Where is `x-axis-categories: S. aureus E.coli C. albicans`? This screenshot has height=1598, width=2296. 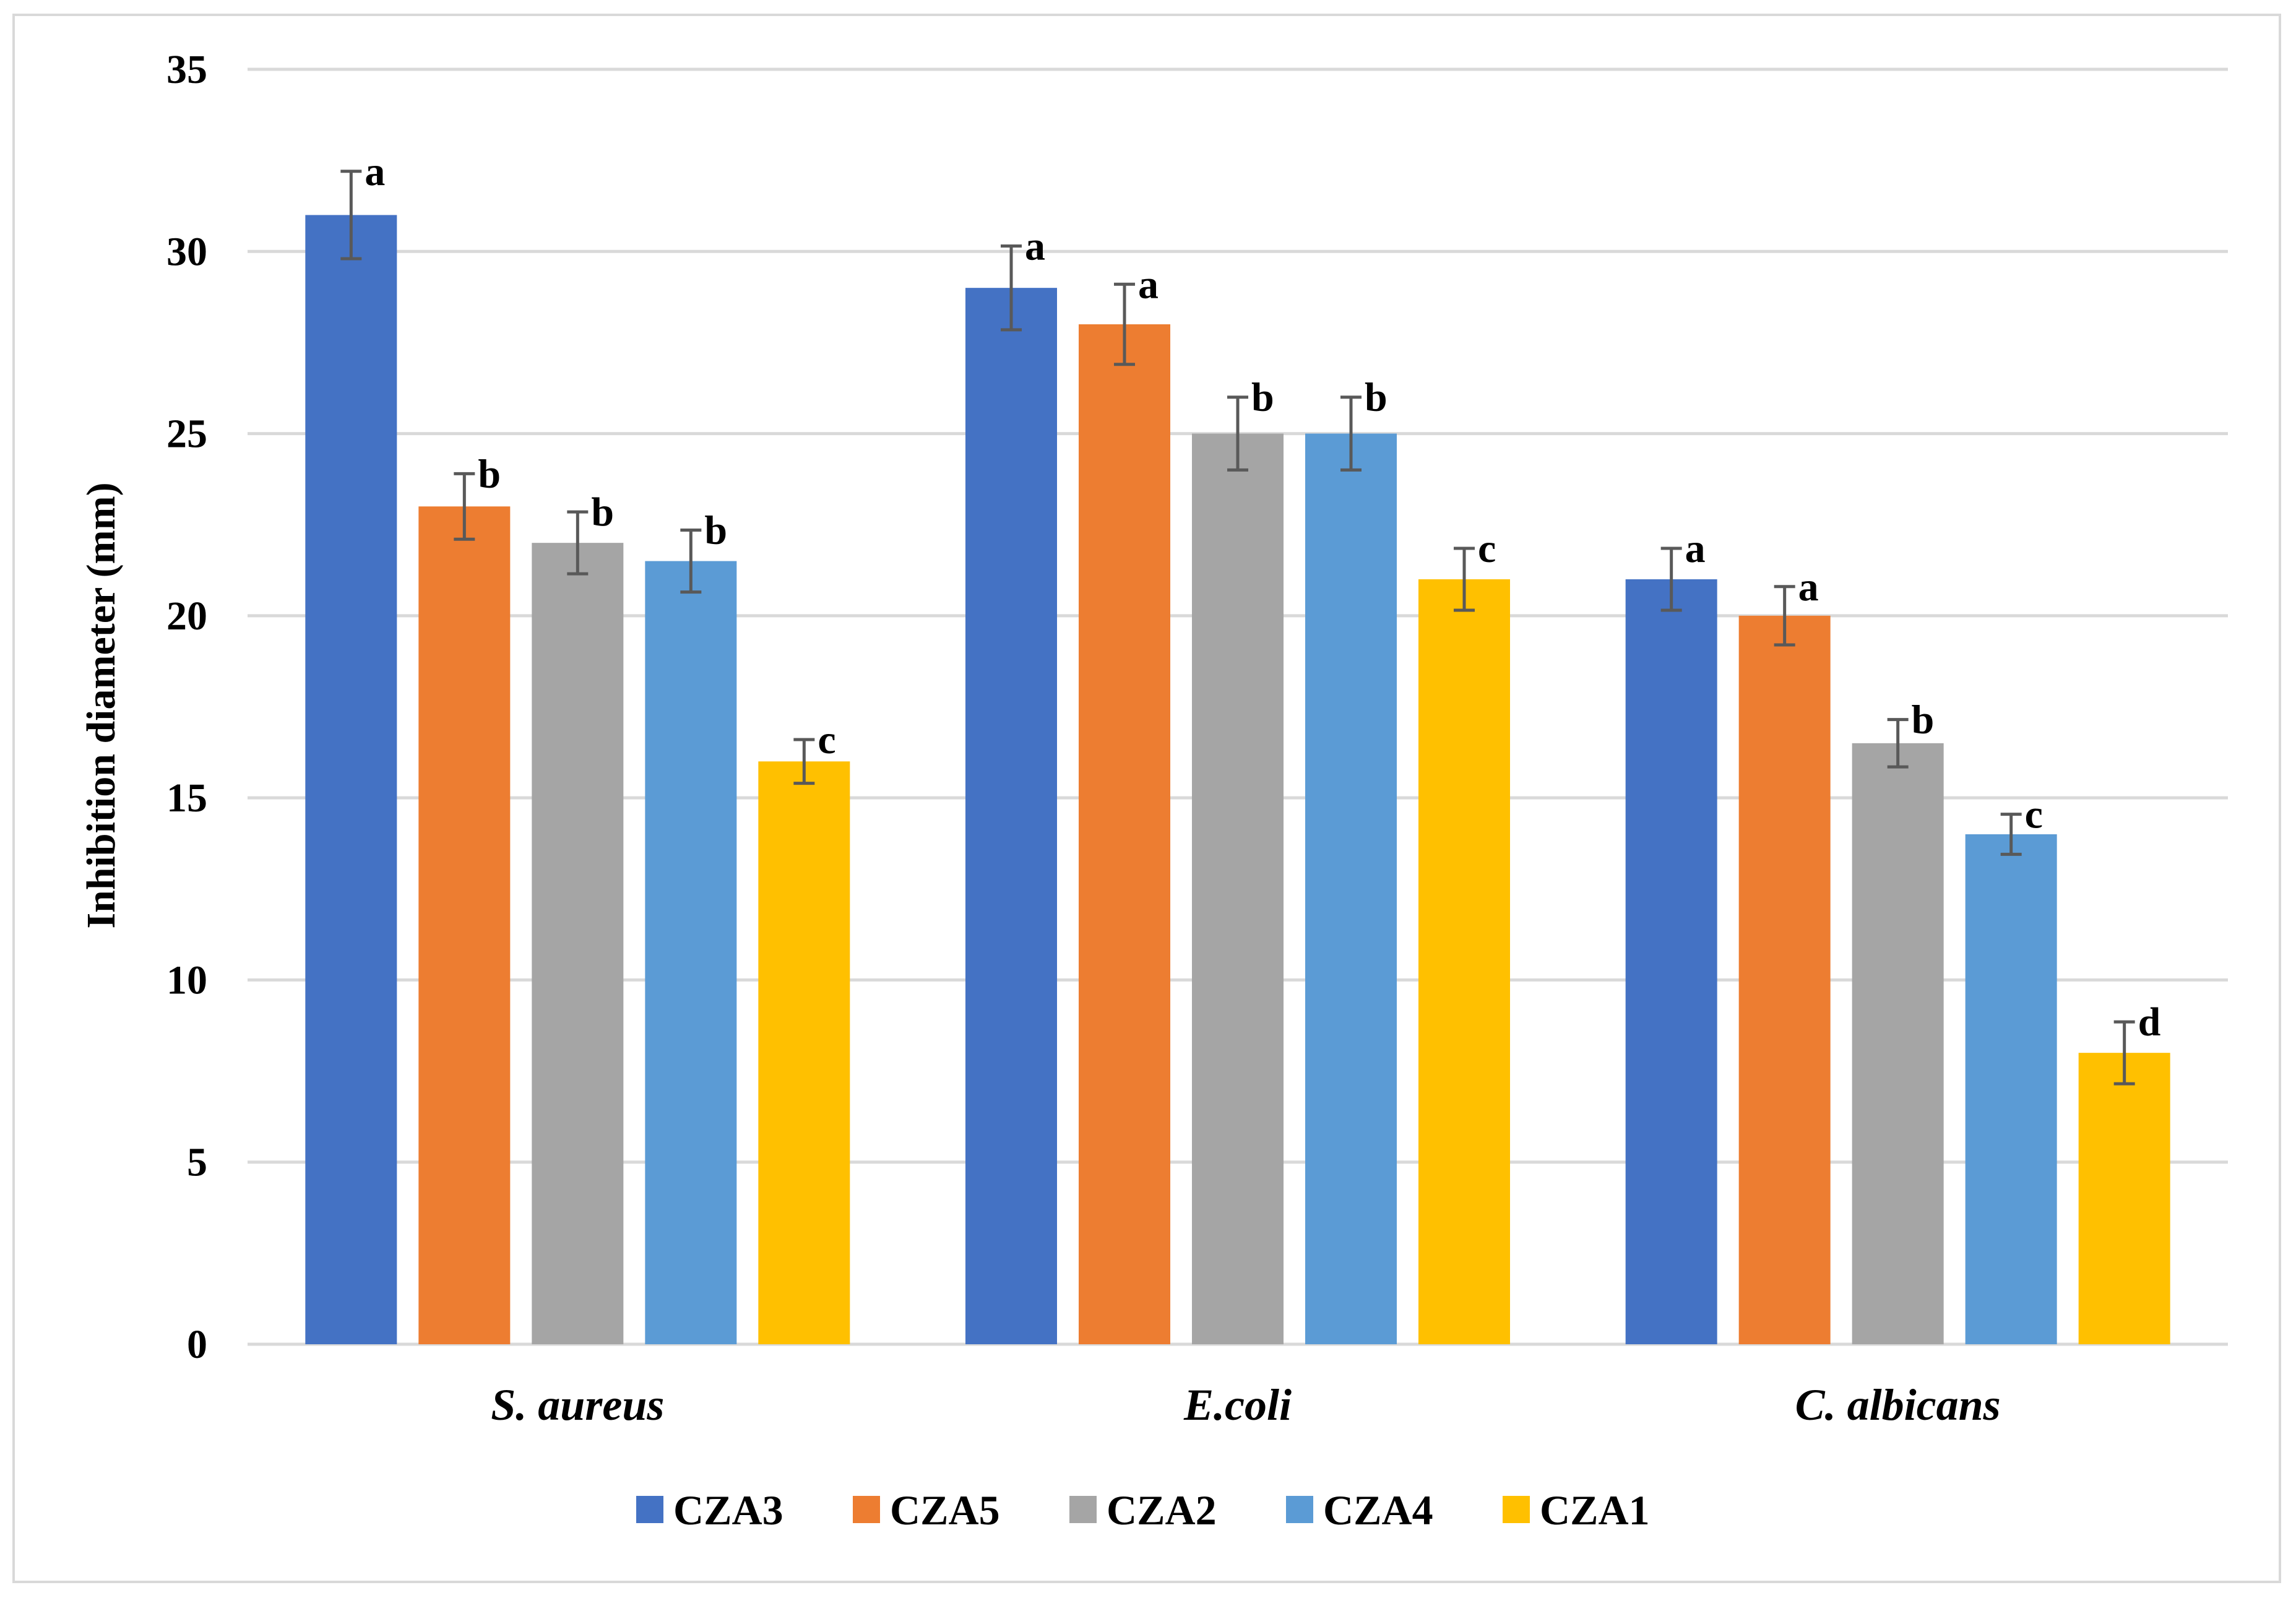
x-axis-categories: S. aureus E.coli C. albicans is located at coordinates (1245, 1405).